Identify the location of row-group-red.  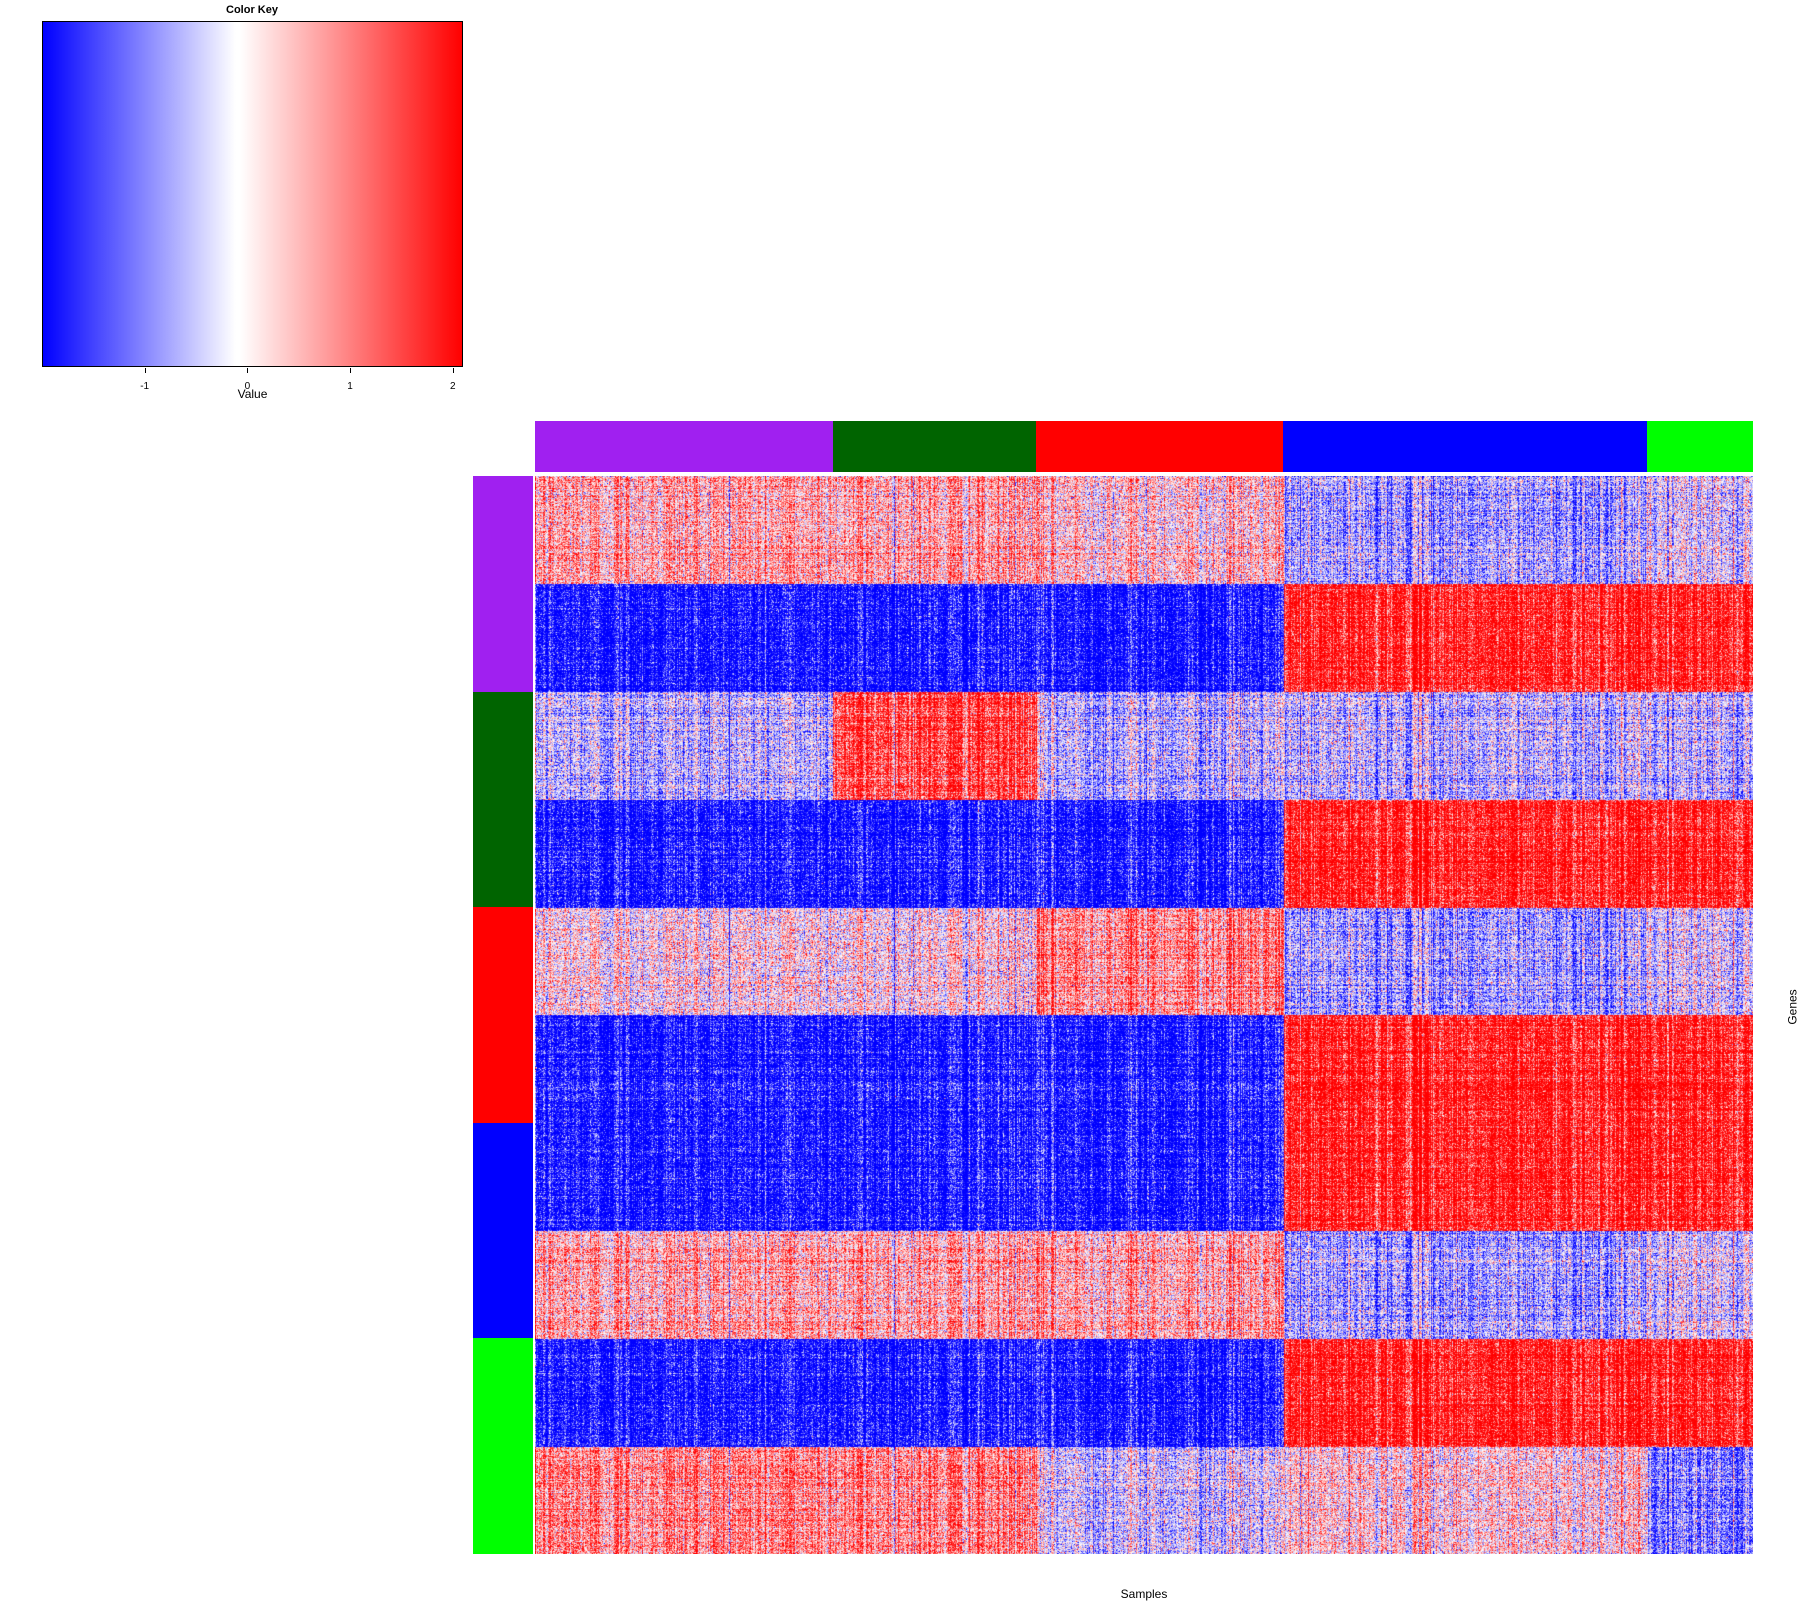
(503, 1015).